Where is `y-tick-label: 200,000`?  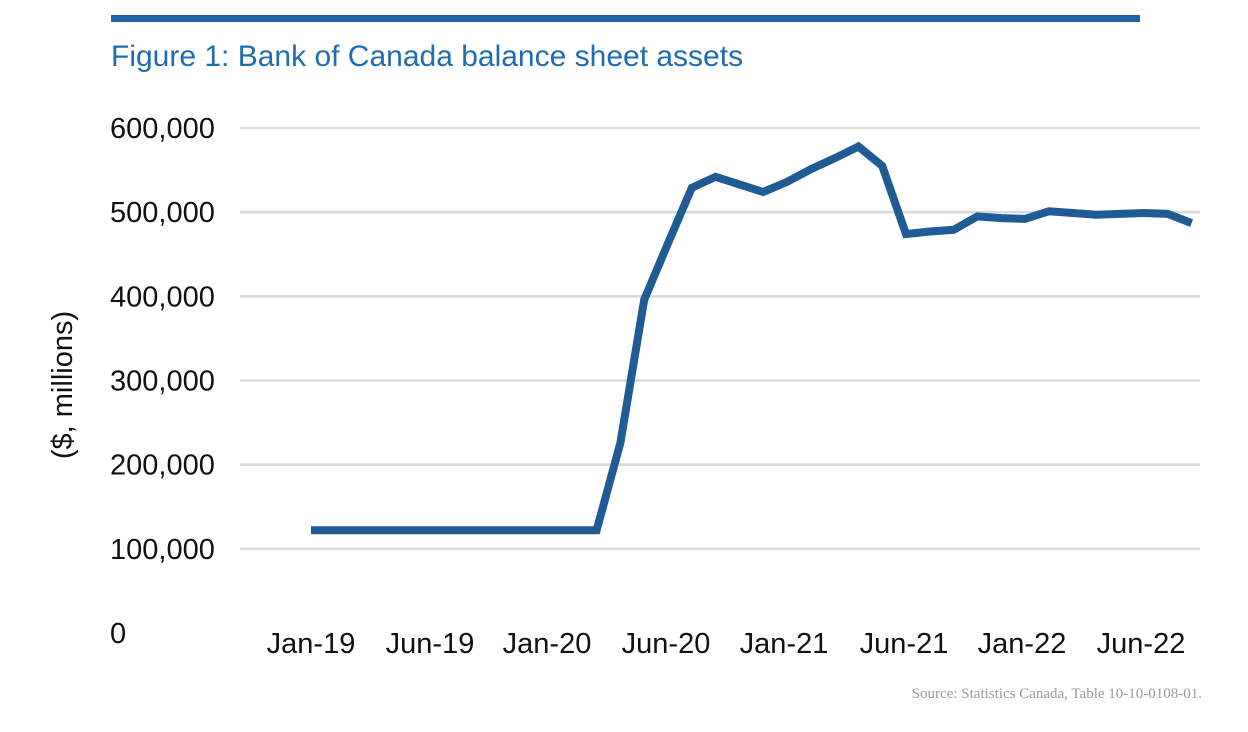
y-tick-label: 200,000 is located at coordinates (162, 466).